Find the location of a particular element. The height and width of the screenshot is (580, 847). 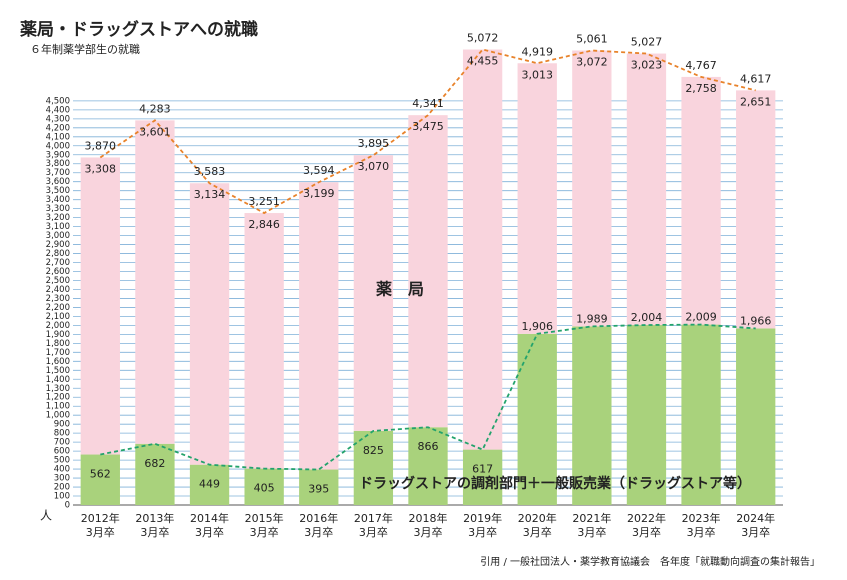

y-tick-label: 2,600 is located at coordinates (58, 272).